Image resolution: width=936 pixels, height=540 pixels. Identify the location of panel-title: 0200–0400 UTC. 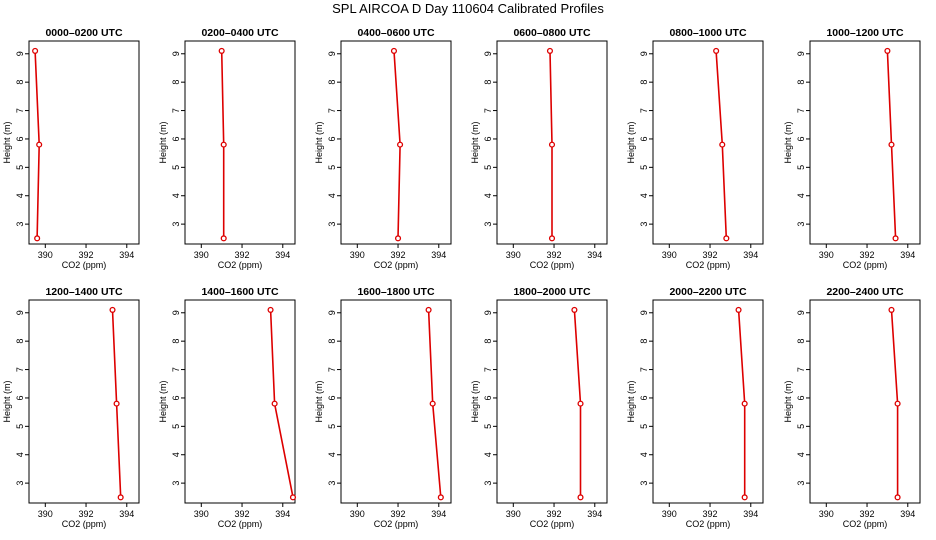
(239, 33).